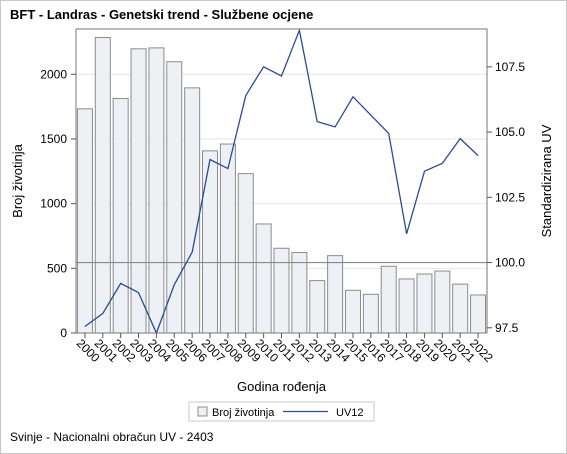 This screenshot has width=567, height=454. I want to click on y-tick-label: 1000, so click(53, 204).